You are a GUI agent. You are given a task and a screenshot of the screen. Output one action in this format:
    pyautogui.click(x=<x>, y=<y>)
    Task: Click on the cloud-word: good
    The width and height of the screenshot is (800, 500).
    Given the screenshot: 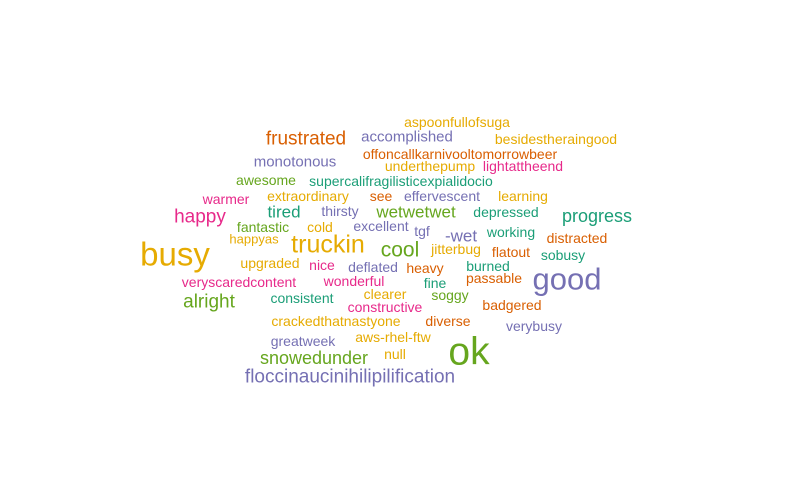 What is the action you would take?
    pyautogui.click(x=567, y=279)
    